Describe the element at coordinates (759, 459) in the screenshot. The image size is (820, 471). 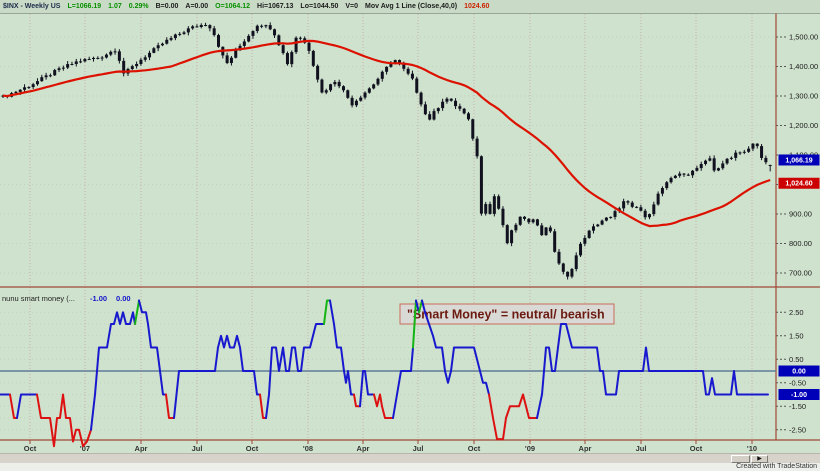
I see `scrollbar-right-arrow-icon: ▶` at that location.